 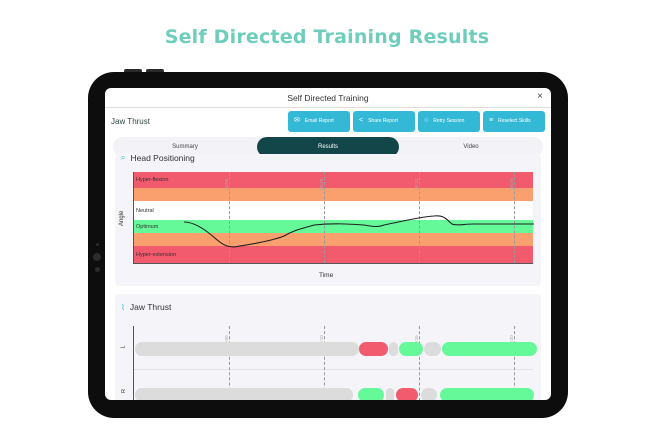 What do you see at coordinates (491, 120) in the screenshot?
I see `list-icon: ≡` at bounding box center [491, 120].